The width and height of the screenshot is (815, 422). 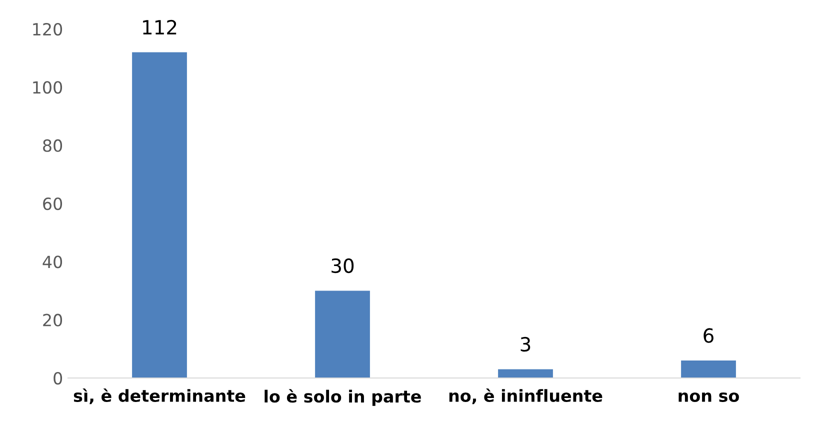 I want to click on data-label: 3, so click(x=525, y=344).